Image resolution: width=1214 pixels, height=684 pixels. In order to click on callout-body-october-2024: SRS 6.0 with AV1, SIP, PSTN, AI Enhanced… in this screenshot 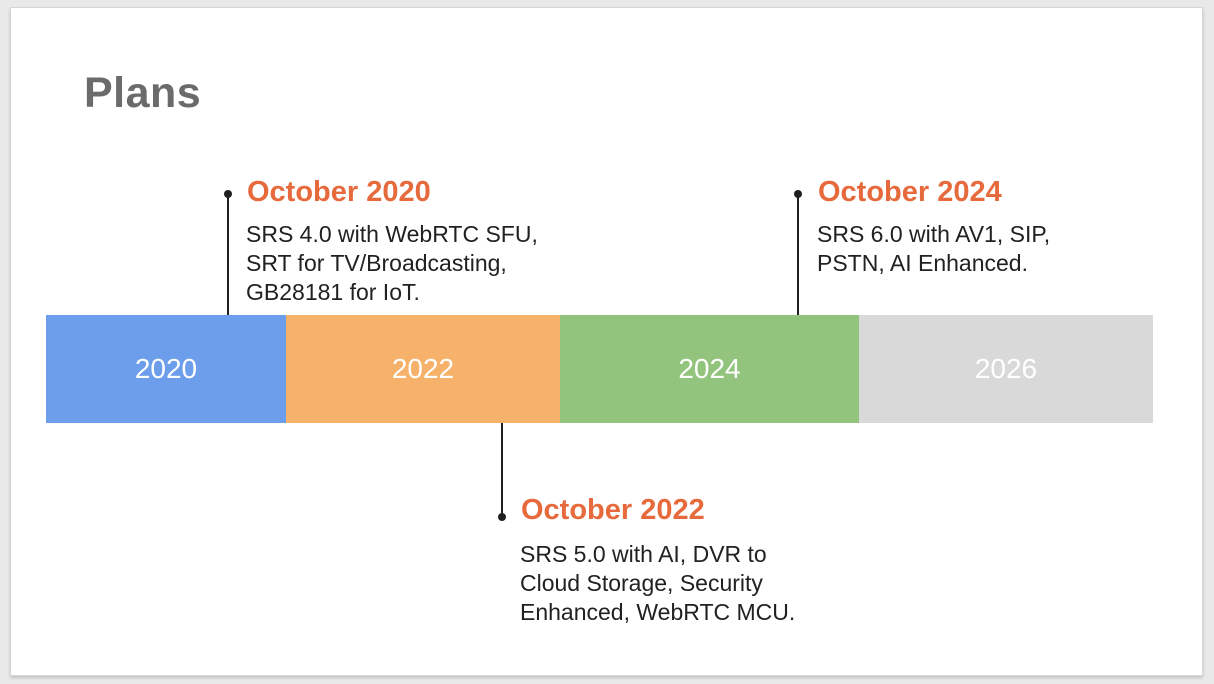, I will do `click(934, 248)`.